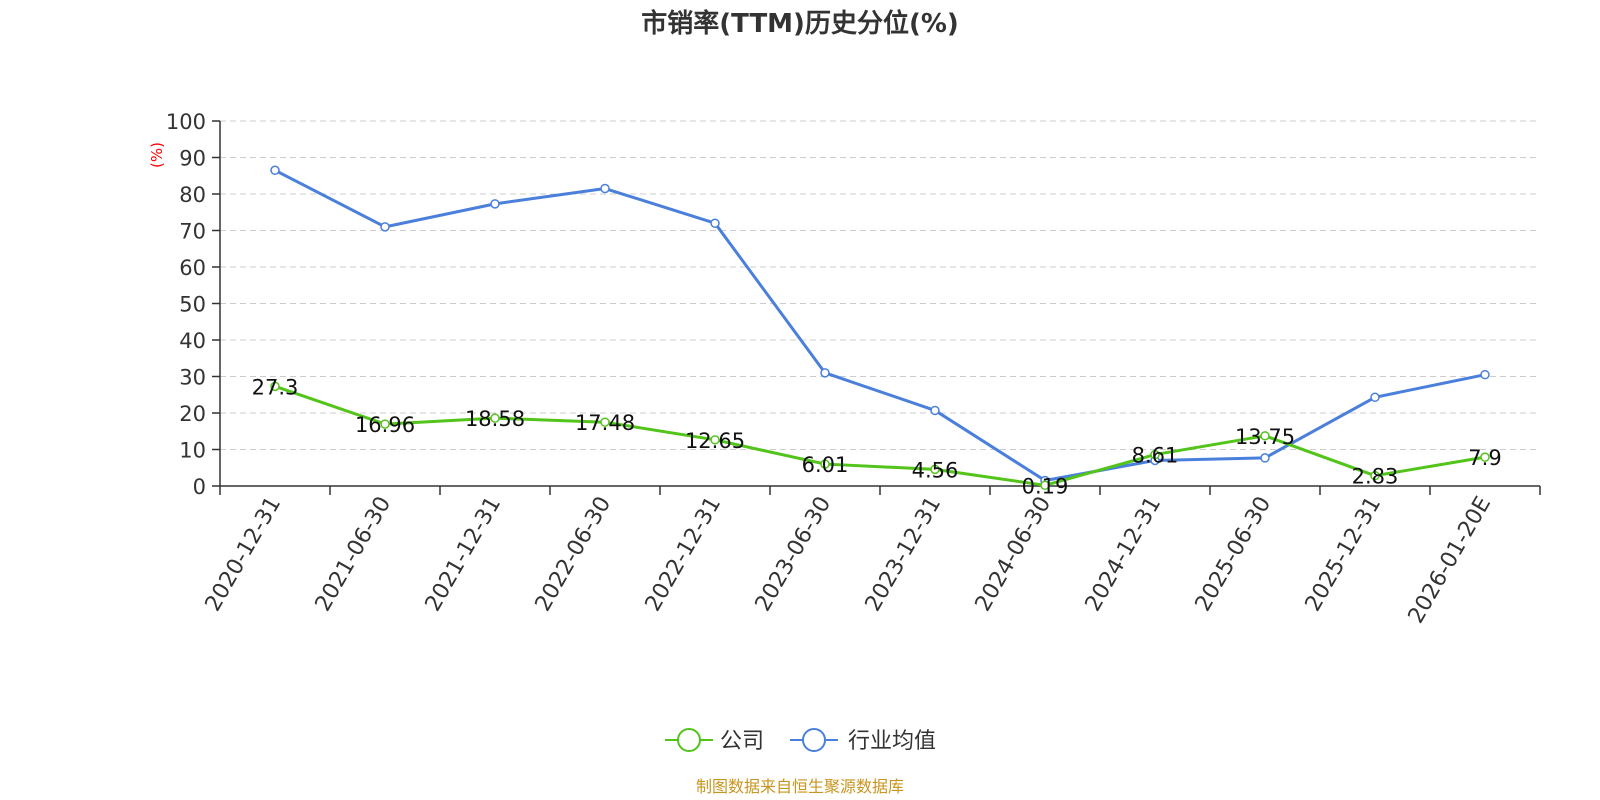 This screenshot has height=800, width=1600. Describe the element at coordinates (1014, 554) in the screenshot. I see `x-tick-label: 2024-06-30` at that location.